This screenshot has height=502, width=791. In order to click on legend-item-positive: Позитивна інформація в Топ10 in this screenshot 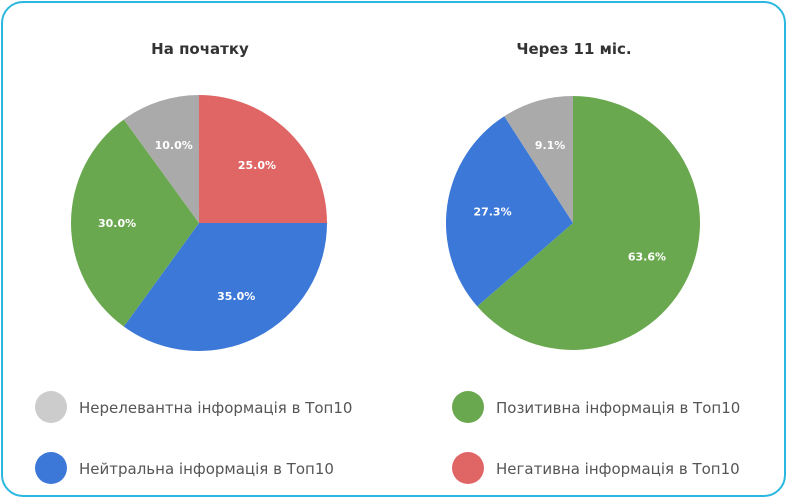, I will do `click(599, 407)`.